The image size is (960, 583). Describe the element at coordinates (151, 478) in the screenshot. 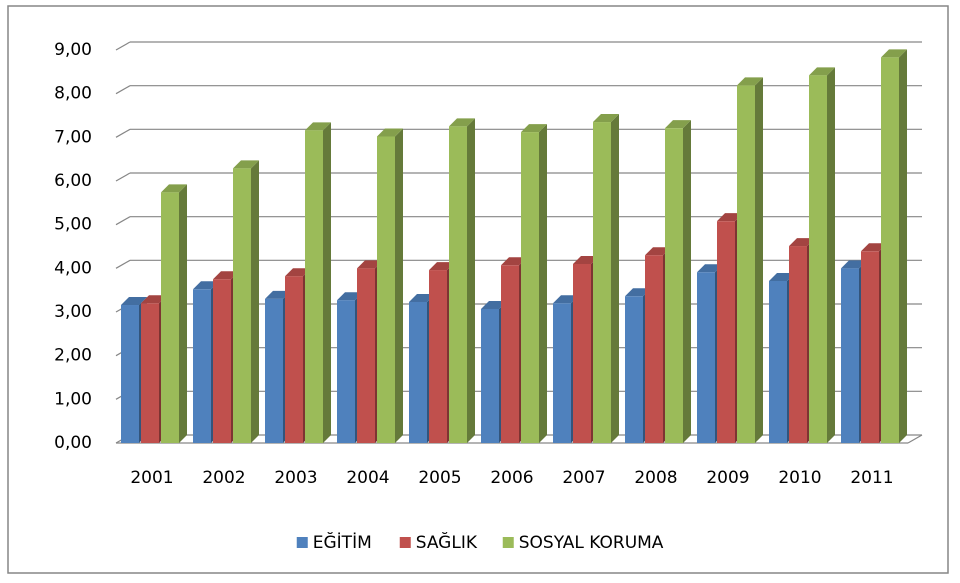

I see `x-tick-label: 2001` at that location.